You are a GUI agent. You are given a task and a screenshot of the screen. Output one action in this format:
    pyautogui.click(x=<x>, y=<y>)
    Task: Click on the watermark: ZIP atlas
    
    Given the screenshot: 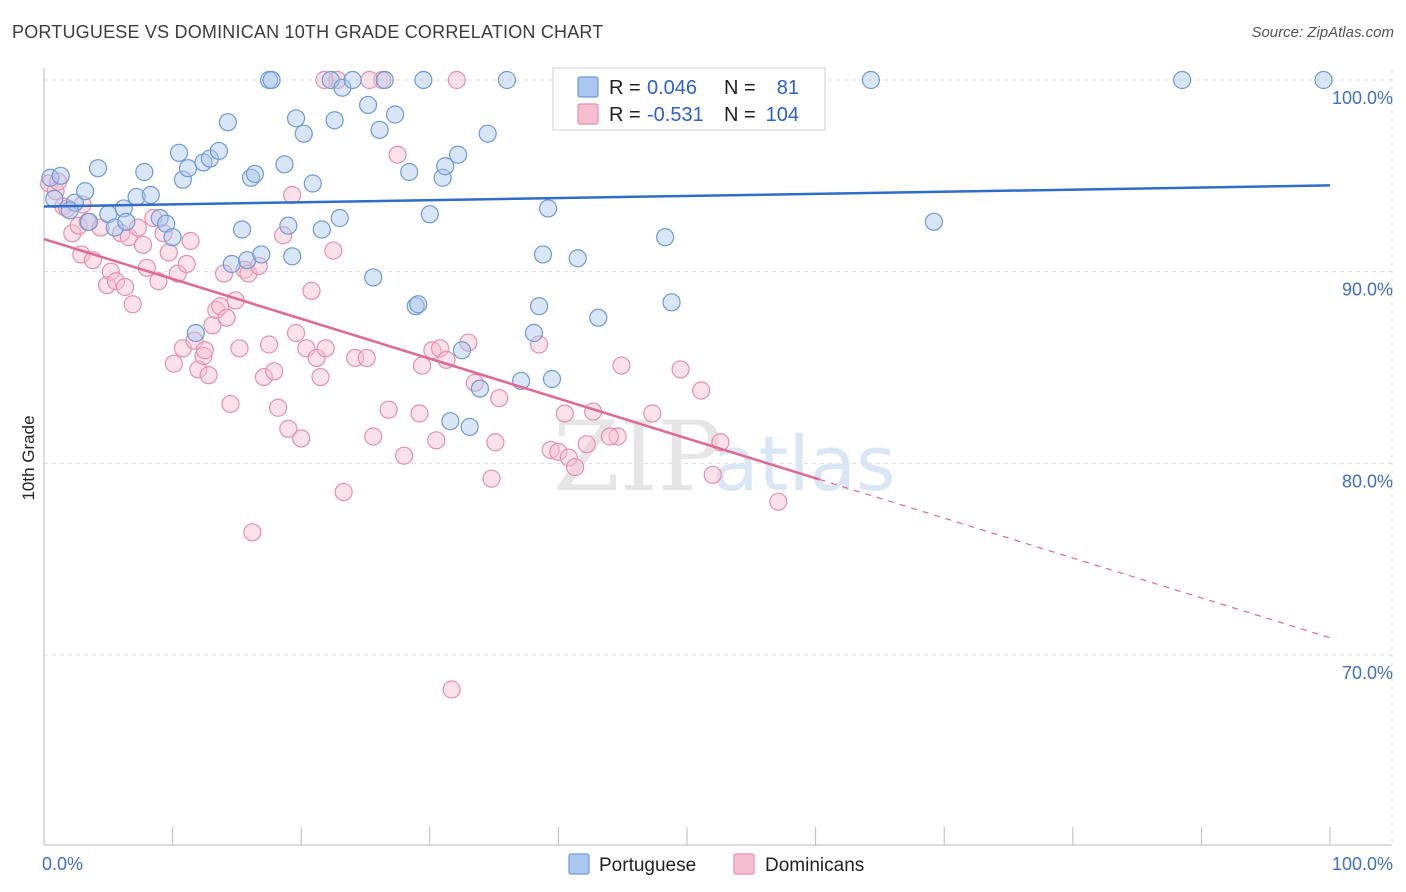 What is the action you would take?
    pyautogui.click(x=724, y=457)
    